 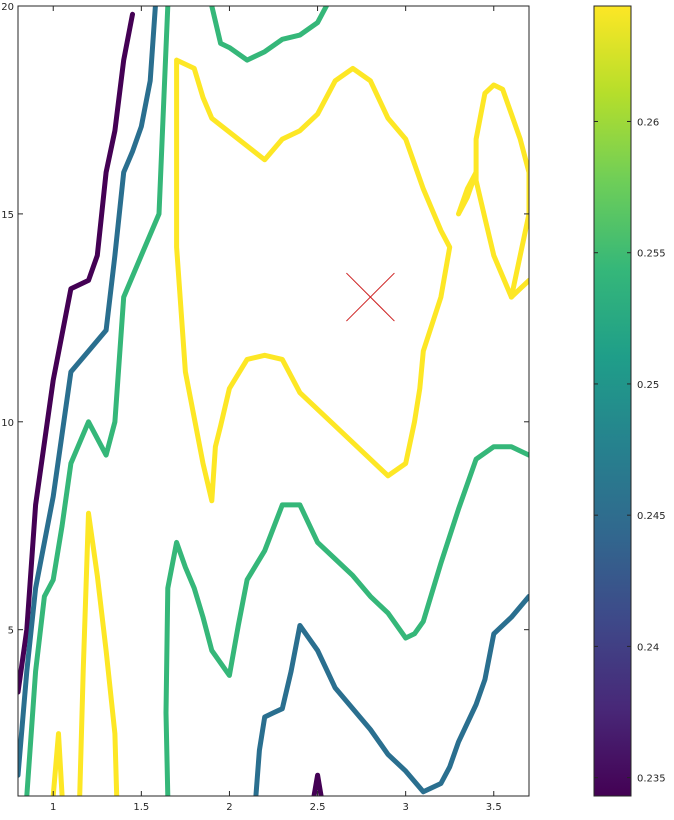 What do you see at coordinates (7, 7) in the screenshot?
I see `y-tick-label: 20` at bounding box center [7, 7].